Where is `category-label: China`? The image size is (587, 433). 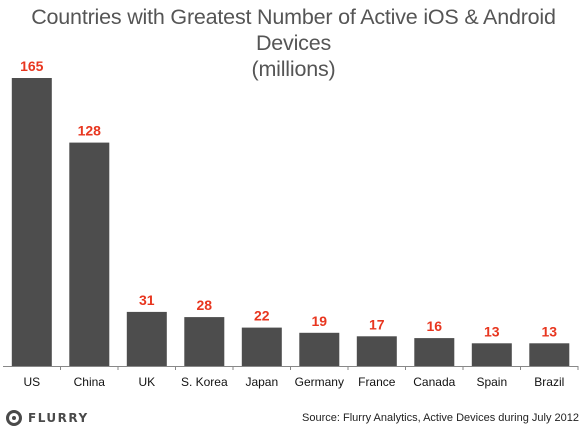
category-label: China is located at coordinates (90, 382).